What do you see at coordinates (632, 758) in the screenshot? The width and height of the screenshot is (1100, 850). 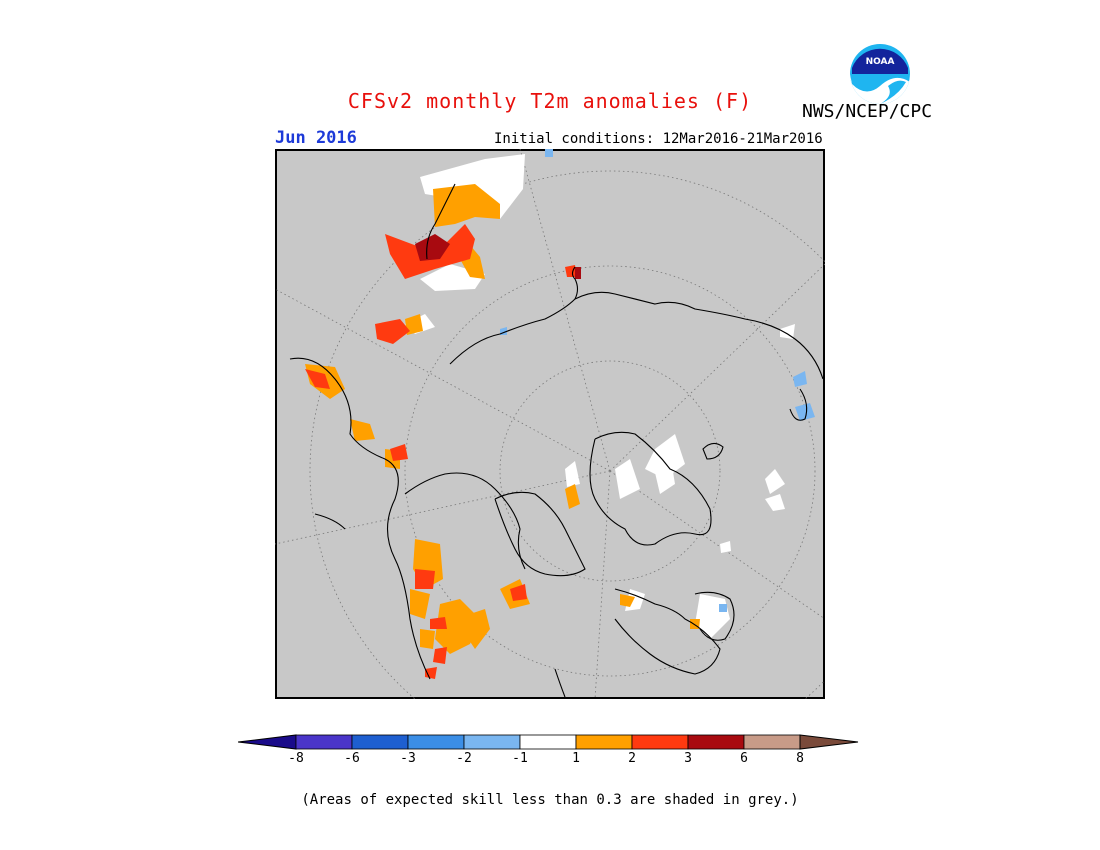 I see `legend-tick-label: 2` at bounding box center [632, 758].